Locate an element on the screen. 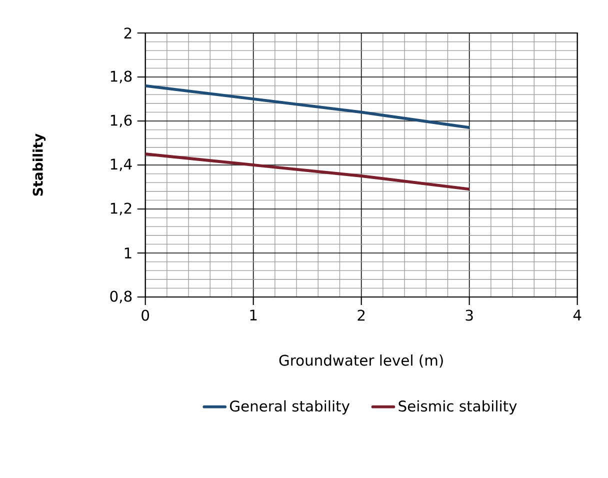 The image size is (608, 478). y-tick-label: 1,6 is located at coordinates (121, 121).